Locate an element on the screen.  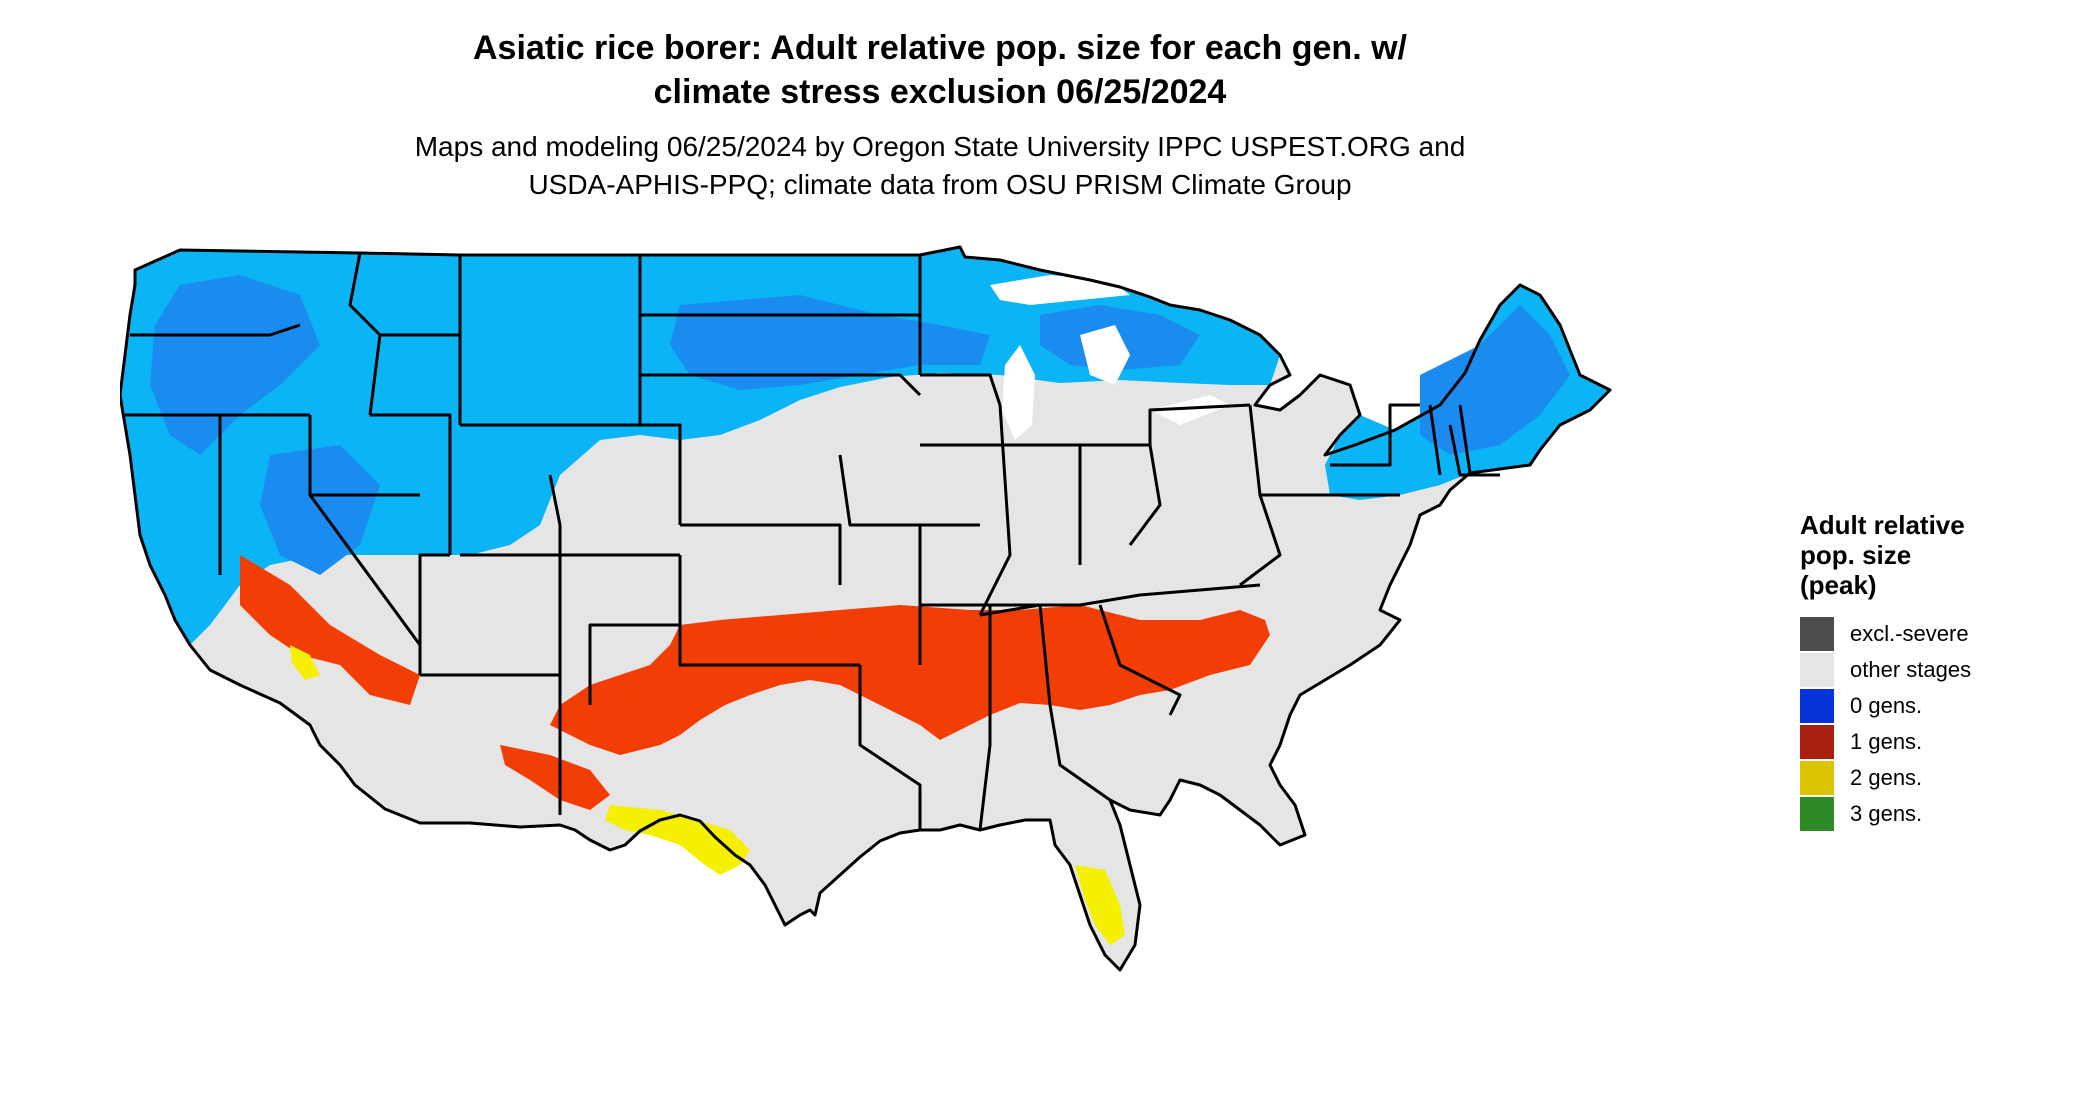
lake-michigan is located at coordinates (1018, 392).